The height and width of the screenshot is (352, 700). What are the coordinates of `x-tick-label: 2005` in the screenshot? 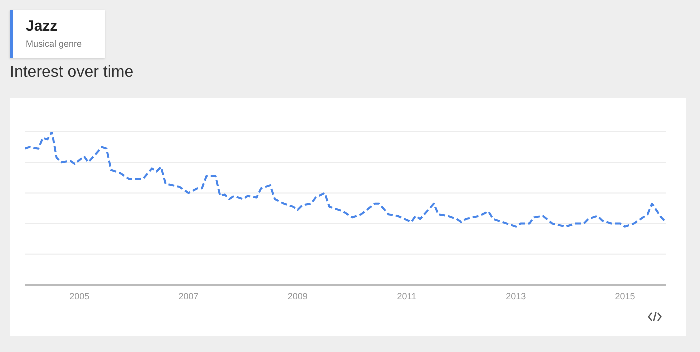 It's located at (80, 296).